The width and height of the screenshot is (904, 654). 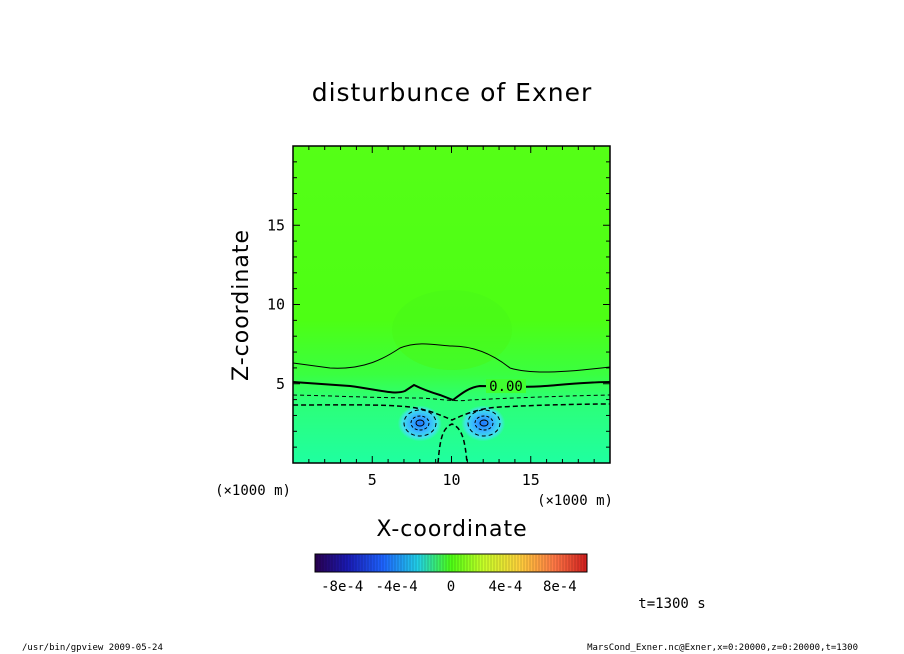 I want to click on colorbar-tick-label: -4e-4, so click(x=397, y=587).